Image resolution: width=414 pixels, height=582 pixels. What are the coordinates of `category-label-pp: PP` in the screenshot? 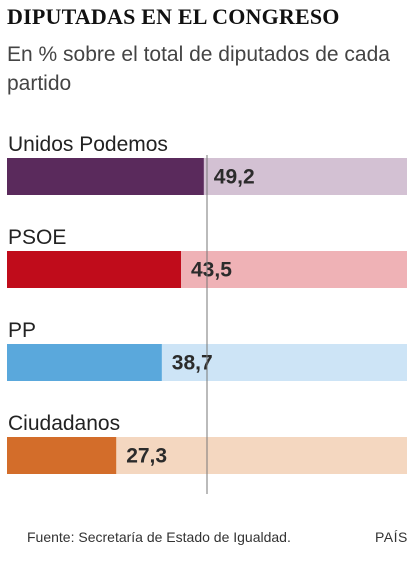 It's located at (22, 330).